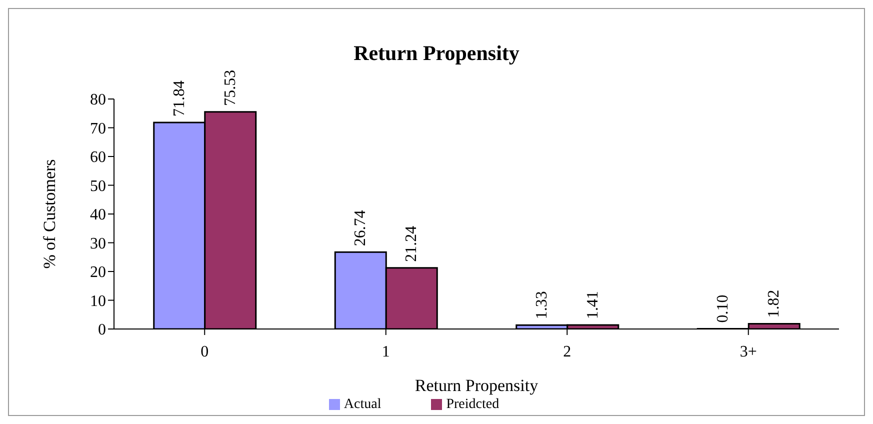  I want to click on data-label: 21.24, so click(411, 244).